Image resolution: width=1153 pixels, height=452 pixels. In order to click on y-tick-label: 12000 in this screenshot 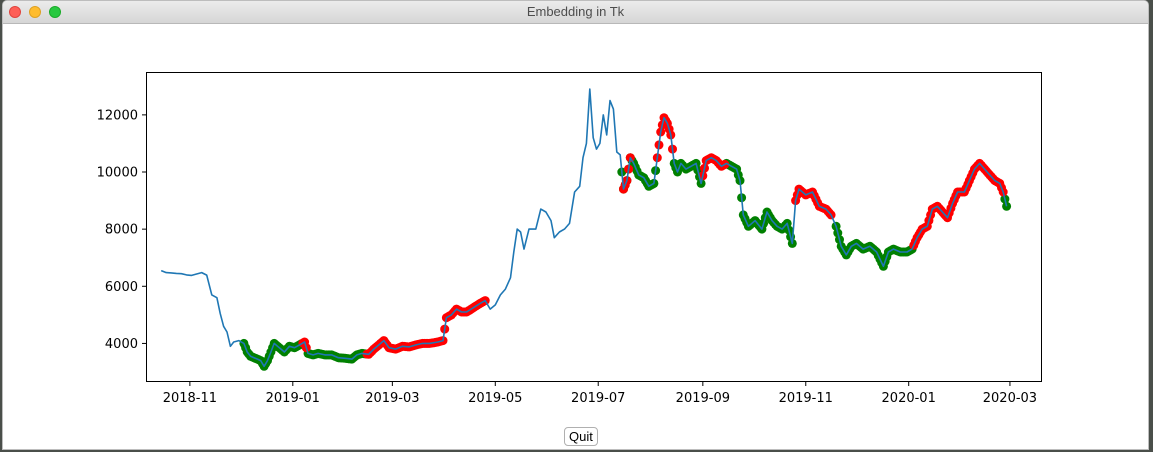, I will do `click(117, 115)`.